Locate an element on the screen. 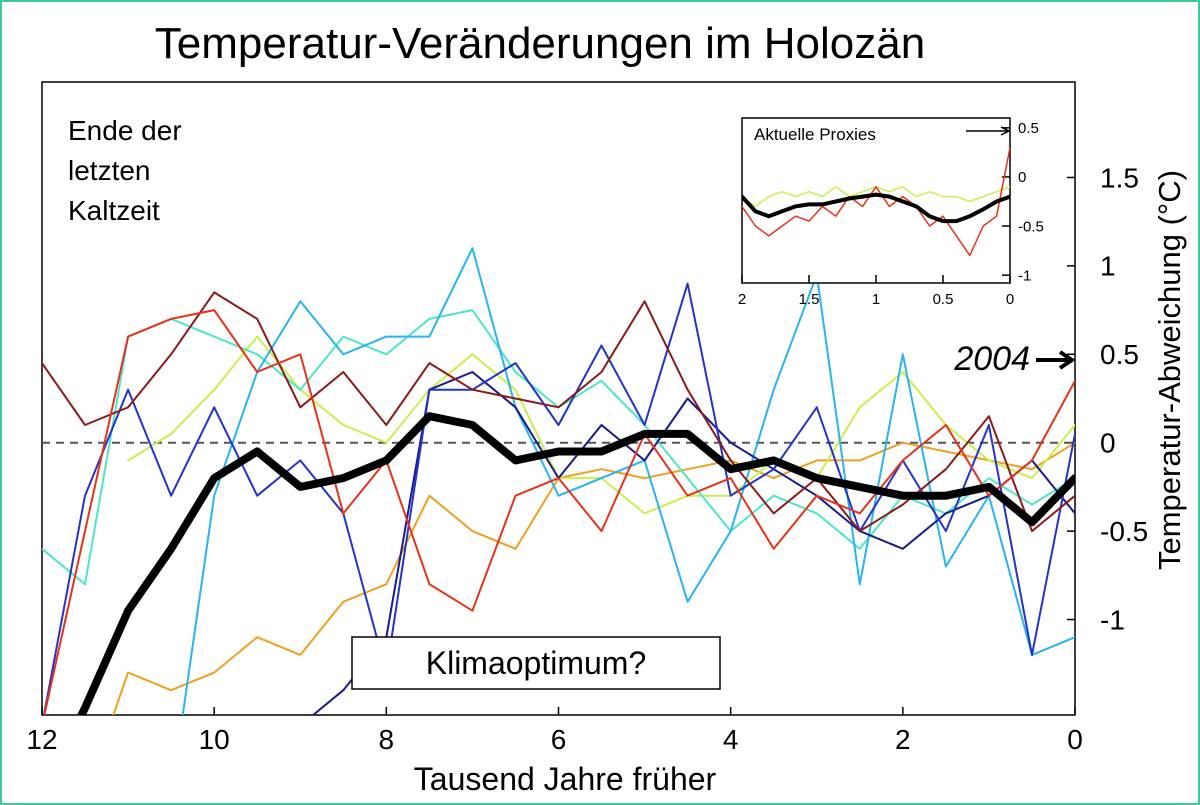 This screenshot has height=805, width=1200. x-axis-label: Tausend Jahre früher is located at coordinates (565, 779).